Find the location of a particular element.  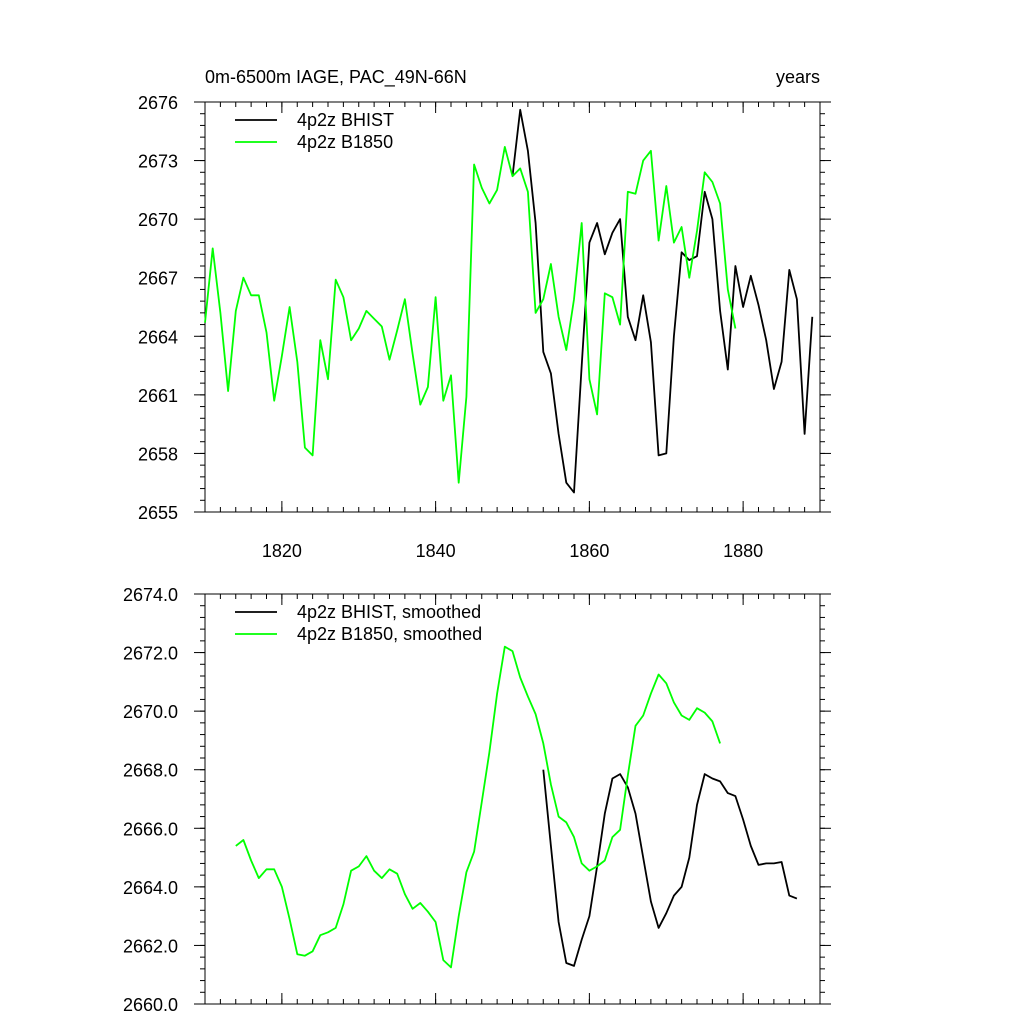

y-tick-label: 2674.0 is located at coordinates (150, 595).